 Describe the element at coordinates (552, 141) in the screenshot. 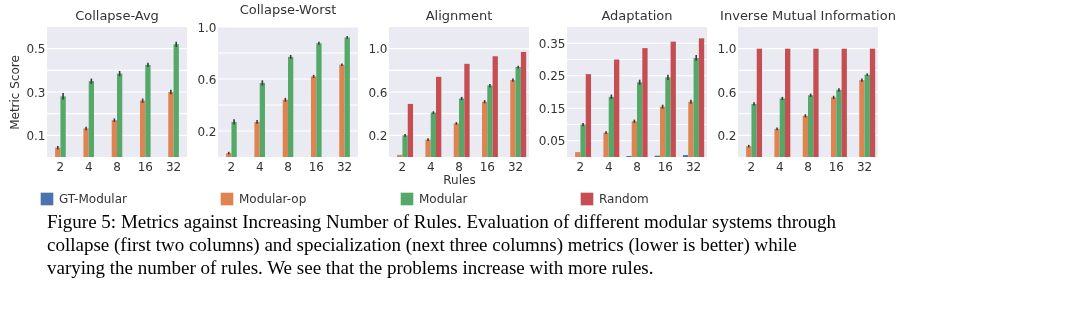

I see `y-tick-label: 0.05` at that location.